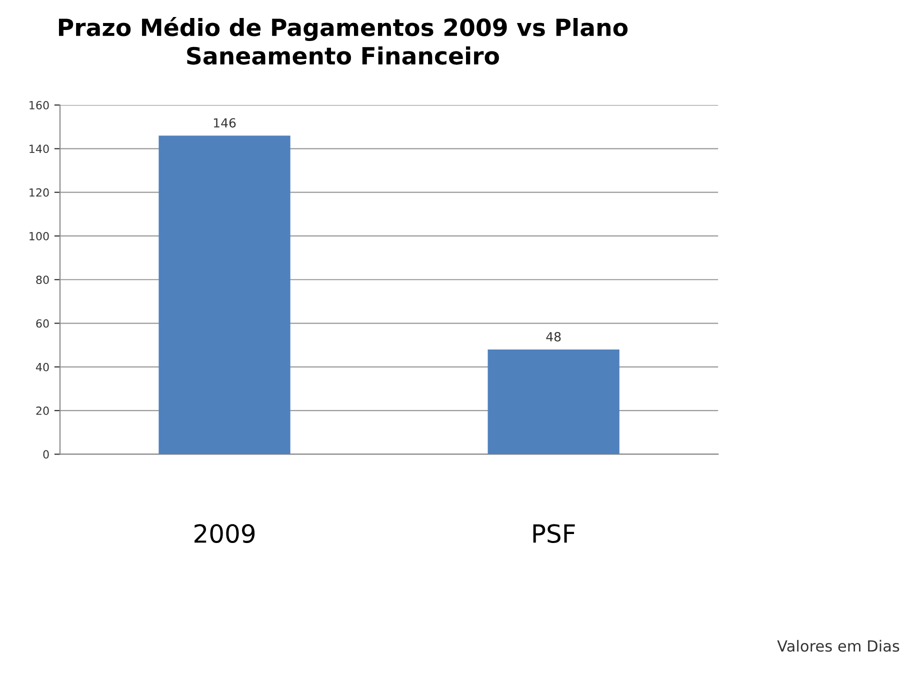 This screenshot has width=909, height=682. I want to click on y-tick-label: 40, so click(42, 367).